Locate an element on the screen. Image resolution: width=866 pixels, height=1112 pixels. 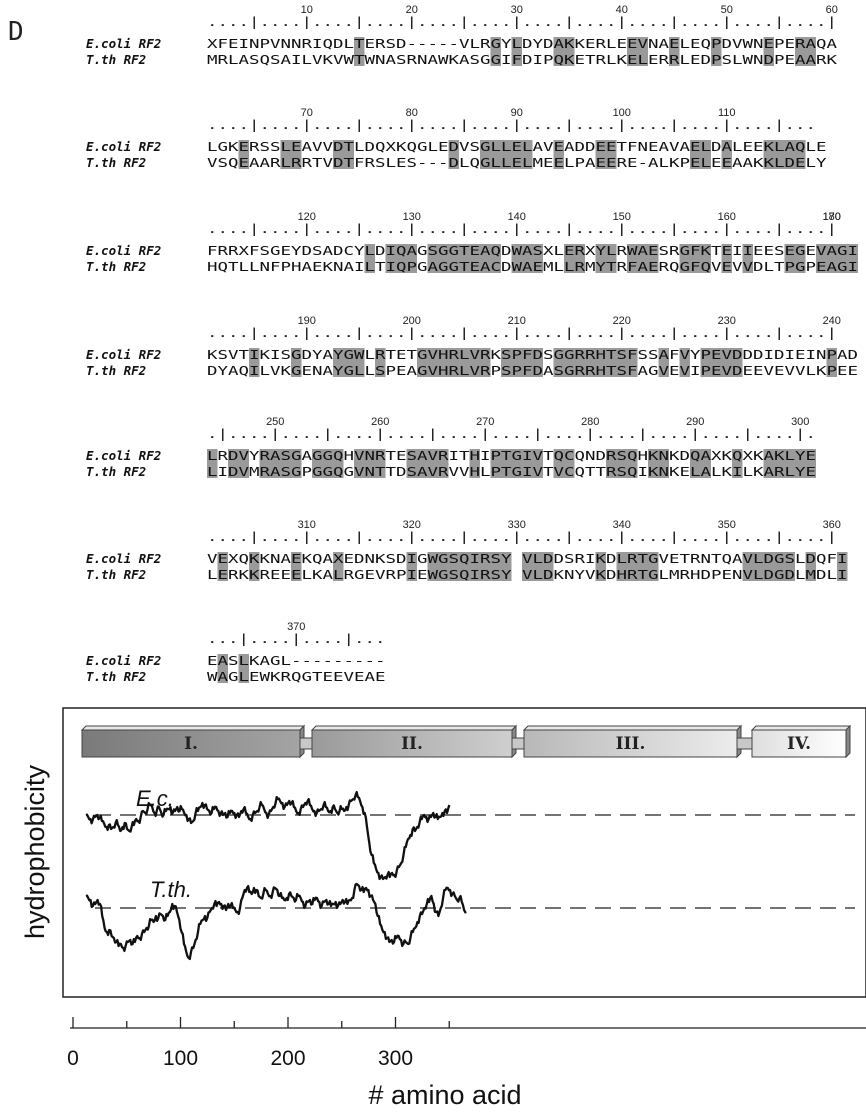
x-axis: 0 100 200 300 is located at coordinates (466, 1043).